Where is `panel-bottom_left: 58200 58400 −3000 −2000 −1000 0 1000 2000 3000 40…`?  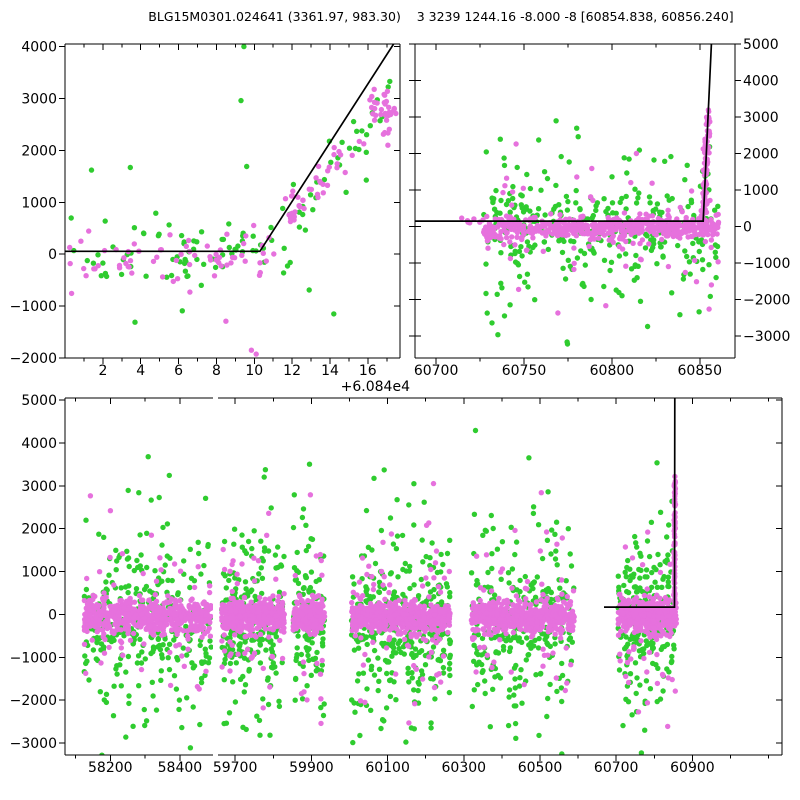 panel-bottom_left: 58200 58400 −3000 −2000 −1000 0 1000 2000 3000 40… is located at coordinates (111, 584).